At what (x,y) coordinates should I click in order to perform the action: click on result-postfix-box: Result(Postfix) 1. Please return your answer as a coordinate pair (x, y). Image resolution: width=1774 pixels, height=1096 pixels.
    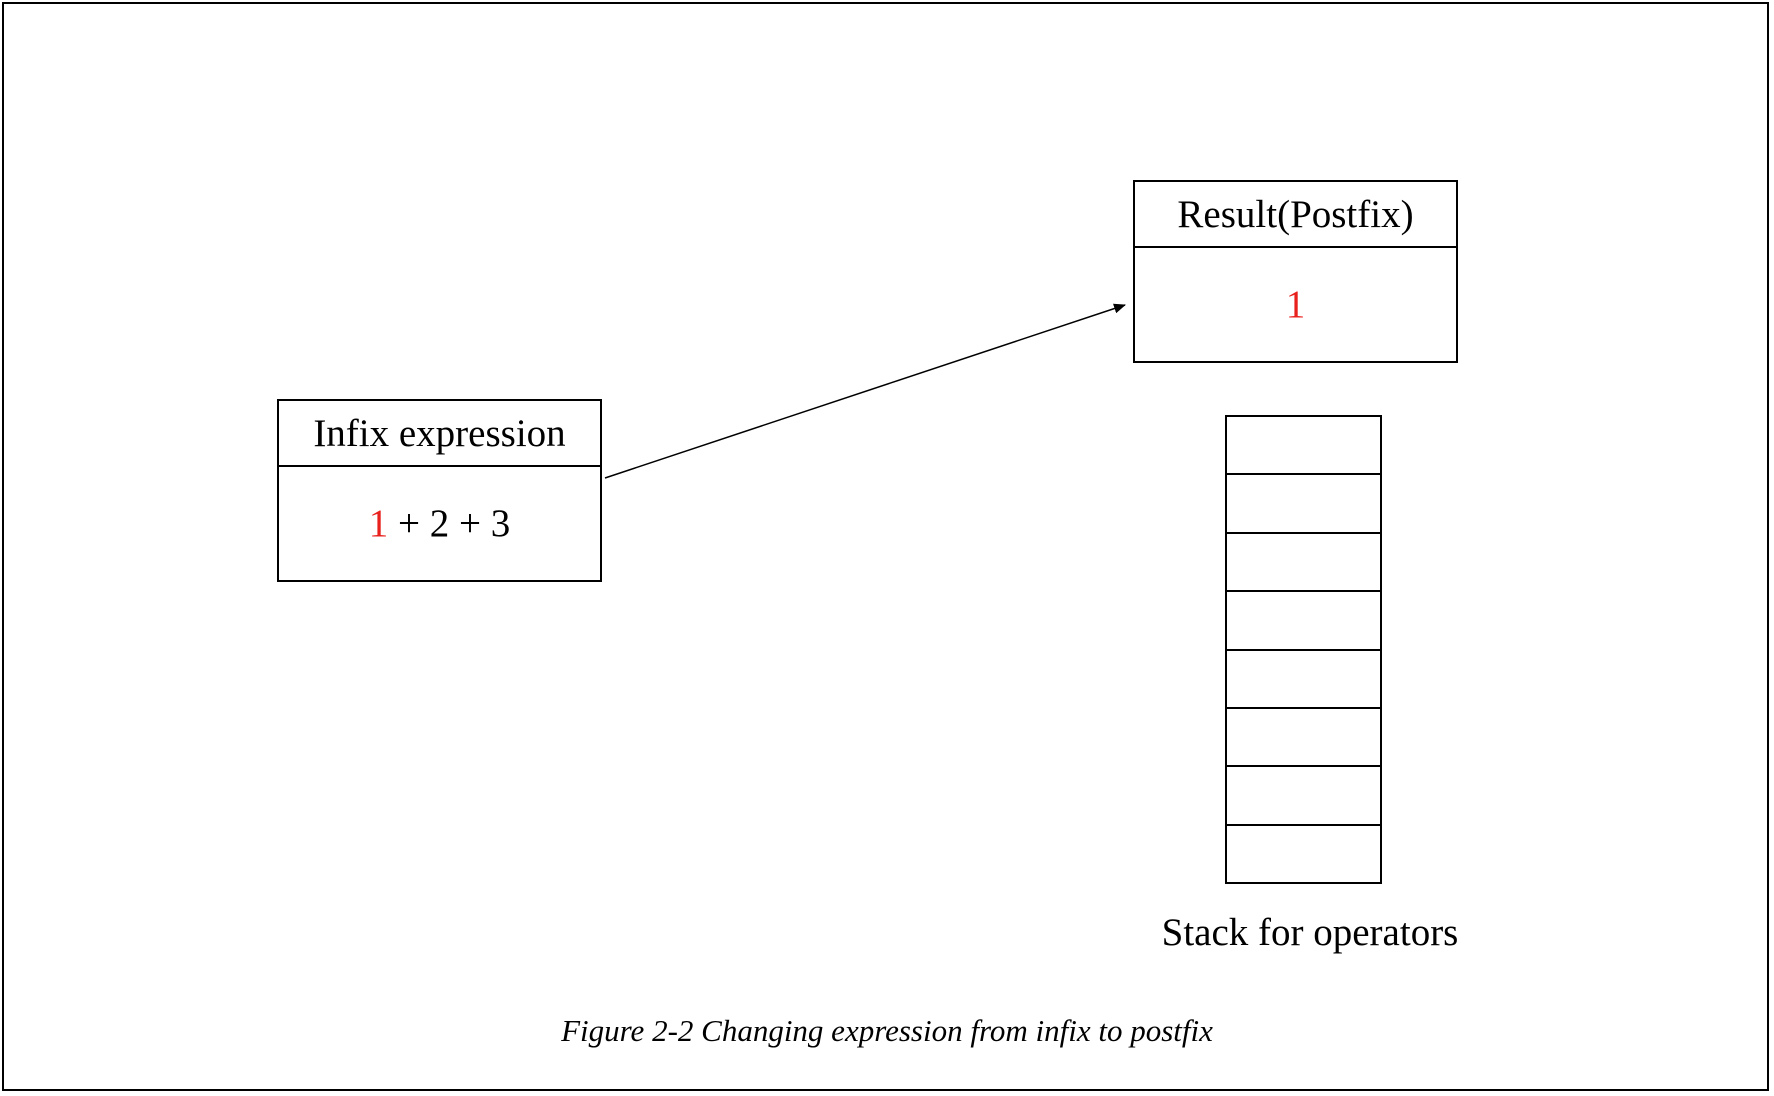
    Looking at the image, I should click on (1295, 271).